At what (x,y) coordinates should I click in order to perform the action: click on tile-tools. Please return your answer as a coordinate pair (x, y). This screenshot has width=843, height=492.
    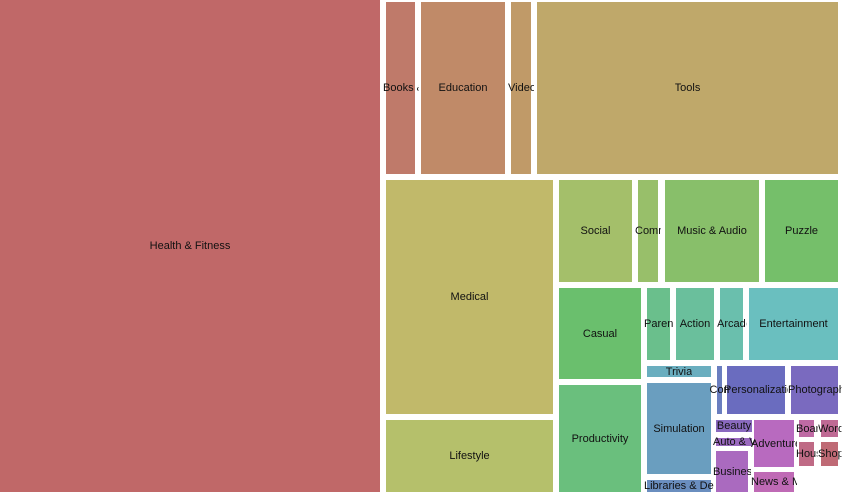
    Looking at the image, I should click on (687, 88).